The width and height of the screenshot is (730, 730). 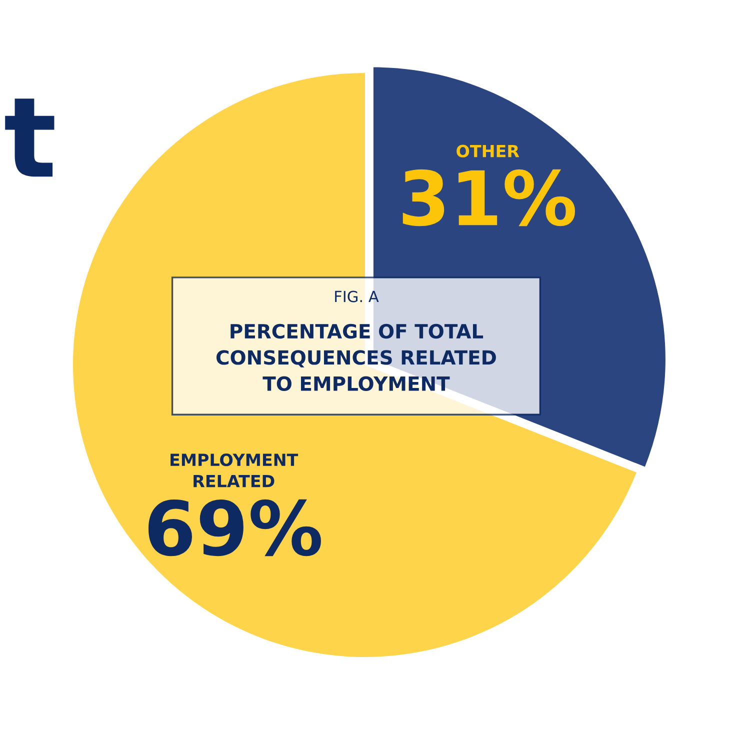 I want to click on data-label: 31%, so click(x=489, y=197).